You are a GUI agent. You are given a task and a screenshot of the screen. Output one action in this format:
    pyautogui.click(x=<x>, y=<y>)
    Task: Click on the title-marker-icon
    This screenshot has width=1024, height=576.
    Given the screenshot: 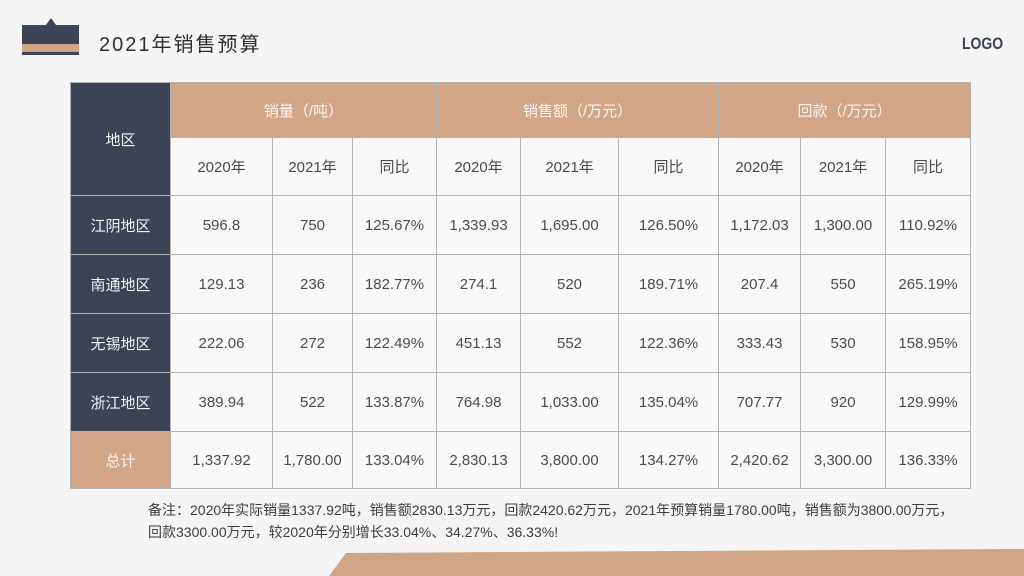 What is the action you would take?
    pyautogui.click(x=50, y=37)
    